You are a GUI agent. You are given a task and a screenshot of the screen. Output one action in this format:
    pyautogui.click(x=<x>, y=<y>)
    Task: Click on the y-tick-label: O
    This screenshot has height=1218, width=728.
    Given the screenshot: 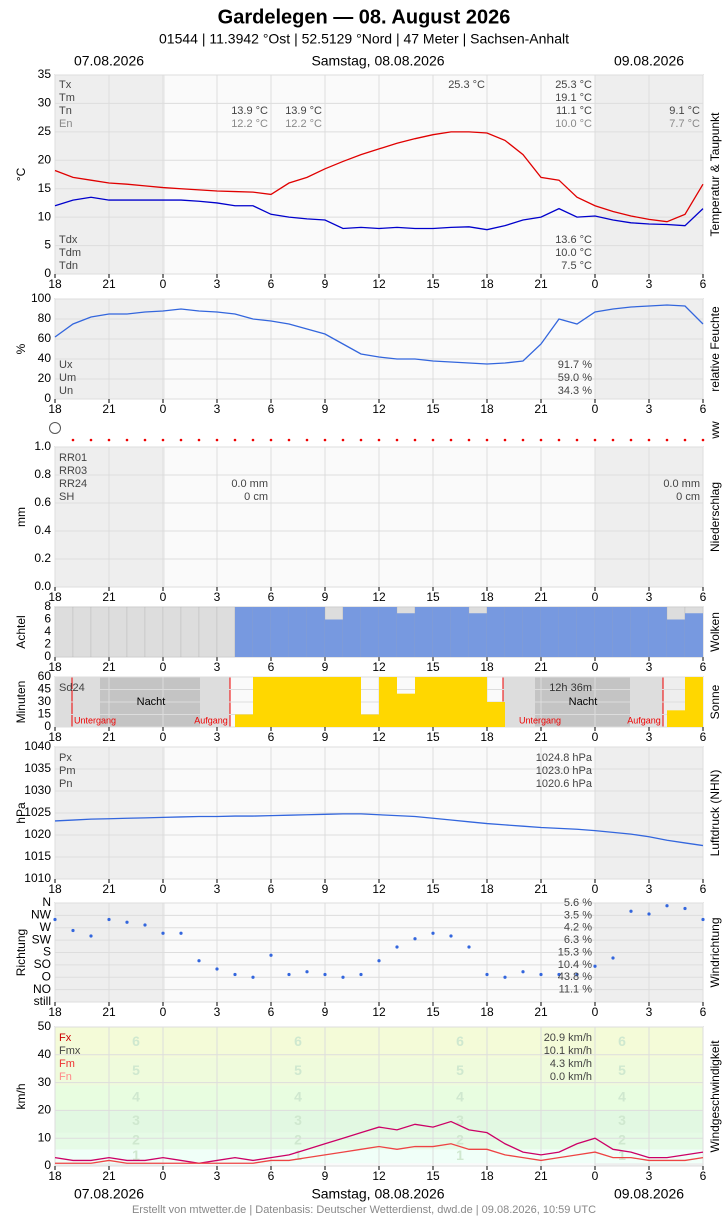 What is the action you would take?
    pyautogui.click(x=46, y=976)
    